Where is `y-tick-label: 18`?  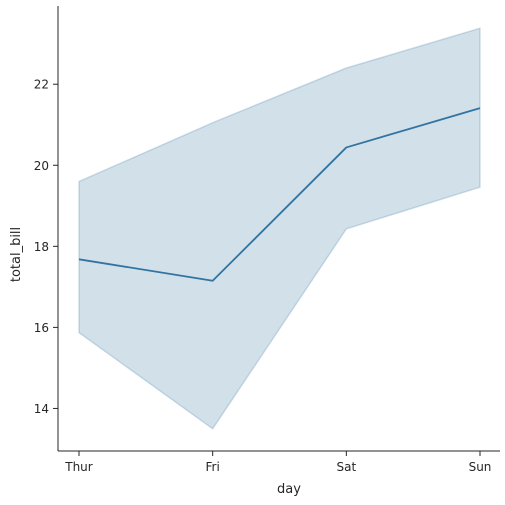 y-tick-label: 18 is located at coordinates (41, 247).